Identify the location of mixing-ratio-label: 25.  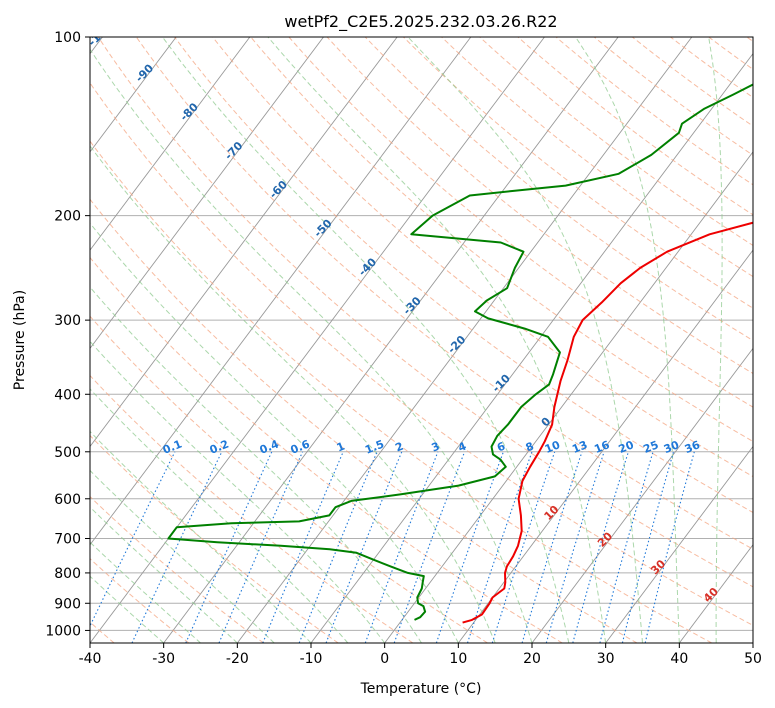
(650, 447).